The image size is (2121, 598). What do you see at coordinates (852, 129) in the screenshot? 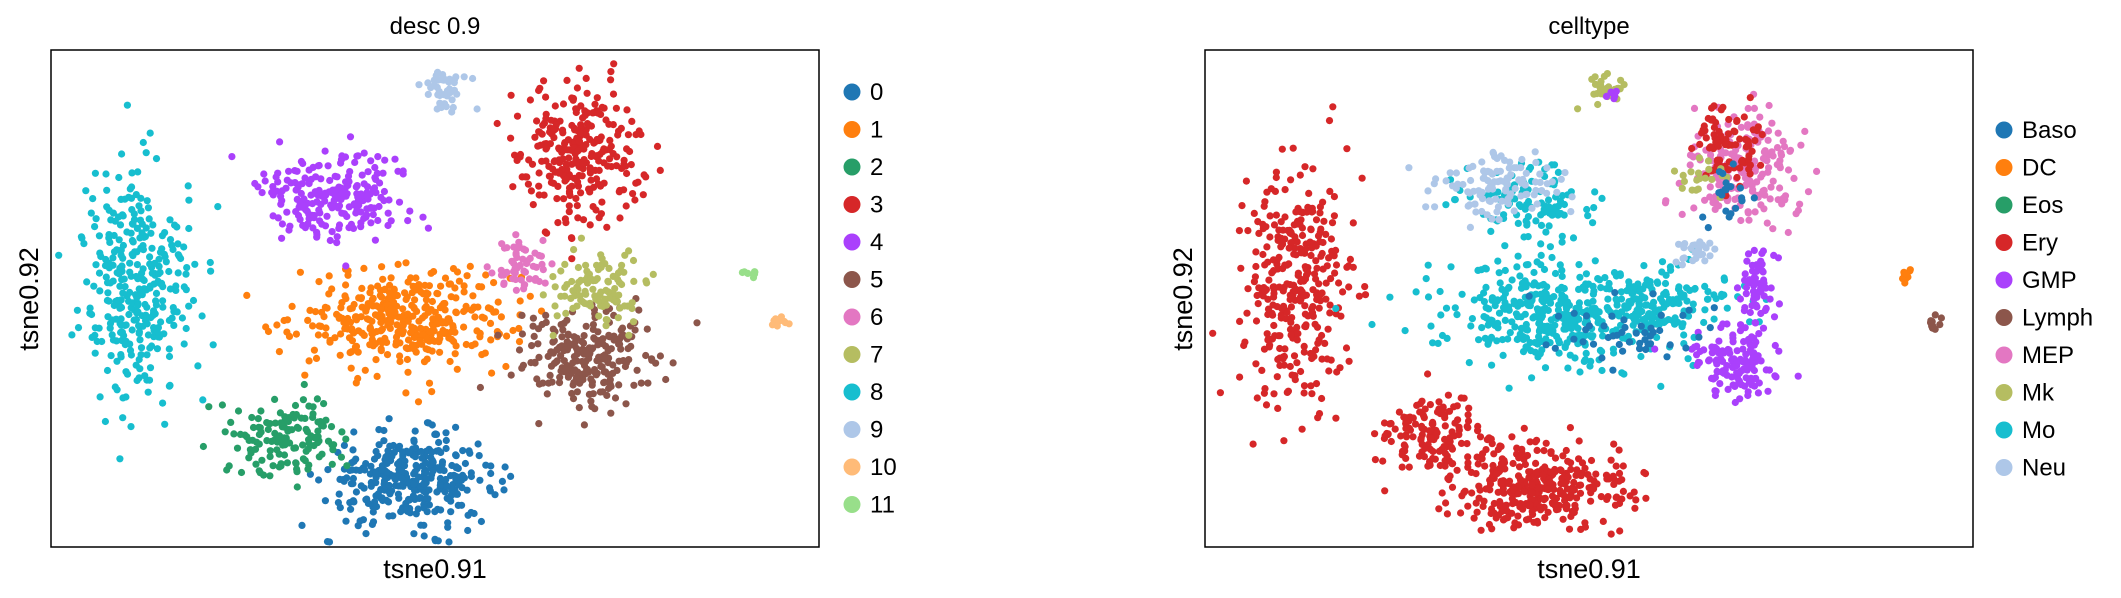
I see `legend-marker` at bounding box center [852, 129].